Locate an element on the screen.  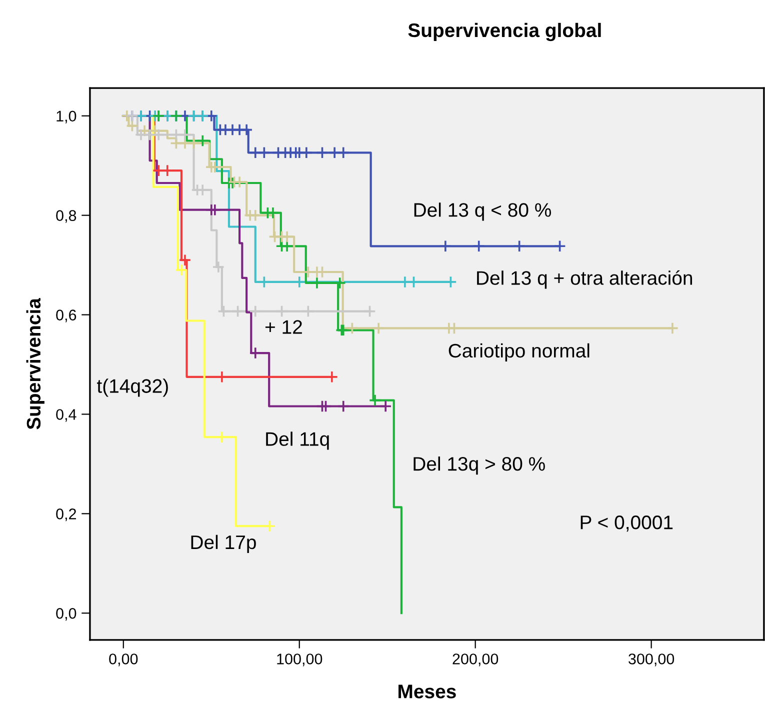
annotation: P < 0,0001 is located at coordinates (626, 524).